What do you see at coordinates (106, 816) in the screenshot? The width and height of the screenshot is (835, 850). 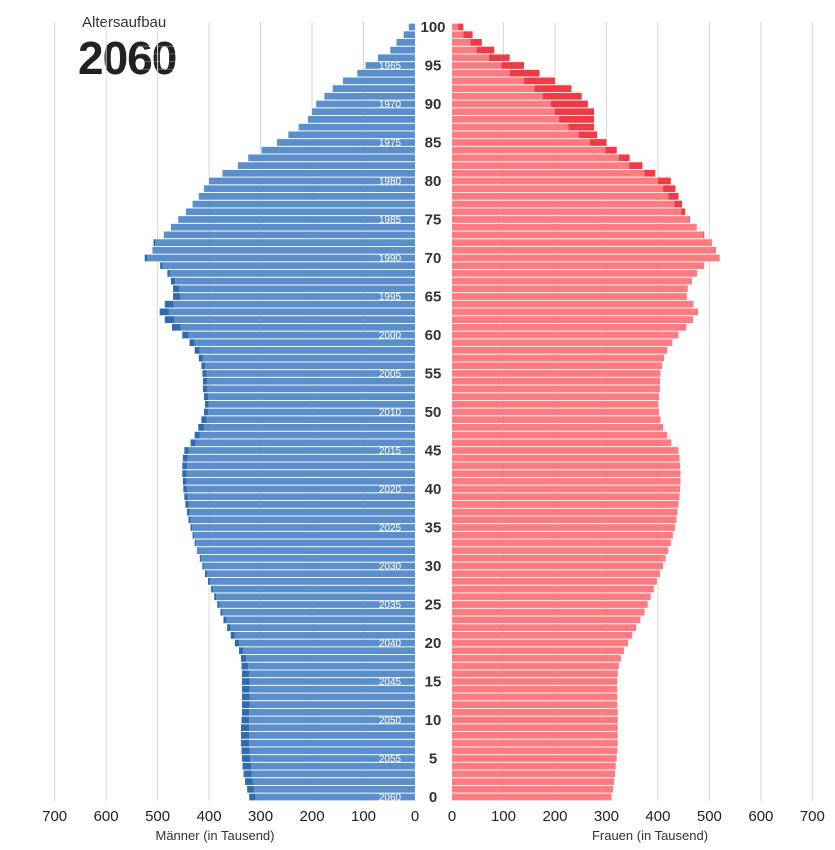 I see `x-tick-label-men: 600` at bounding box center [106, 816].